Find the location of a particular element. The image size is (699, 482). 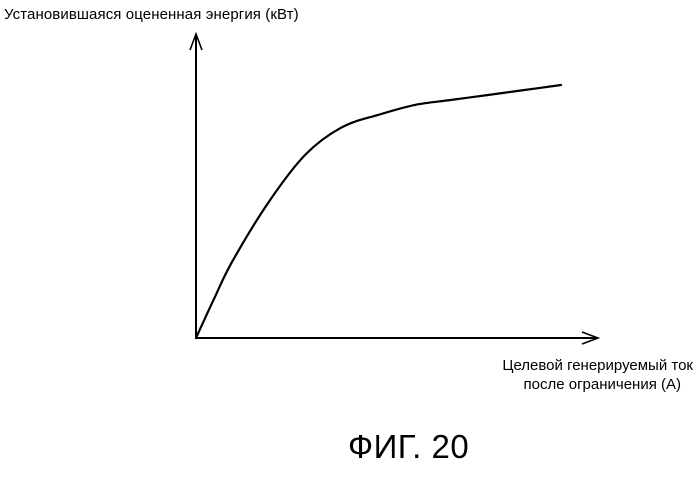

x-axis-label-line-2: после ограничения (А) is located at coordinates (593, 384).